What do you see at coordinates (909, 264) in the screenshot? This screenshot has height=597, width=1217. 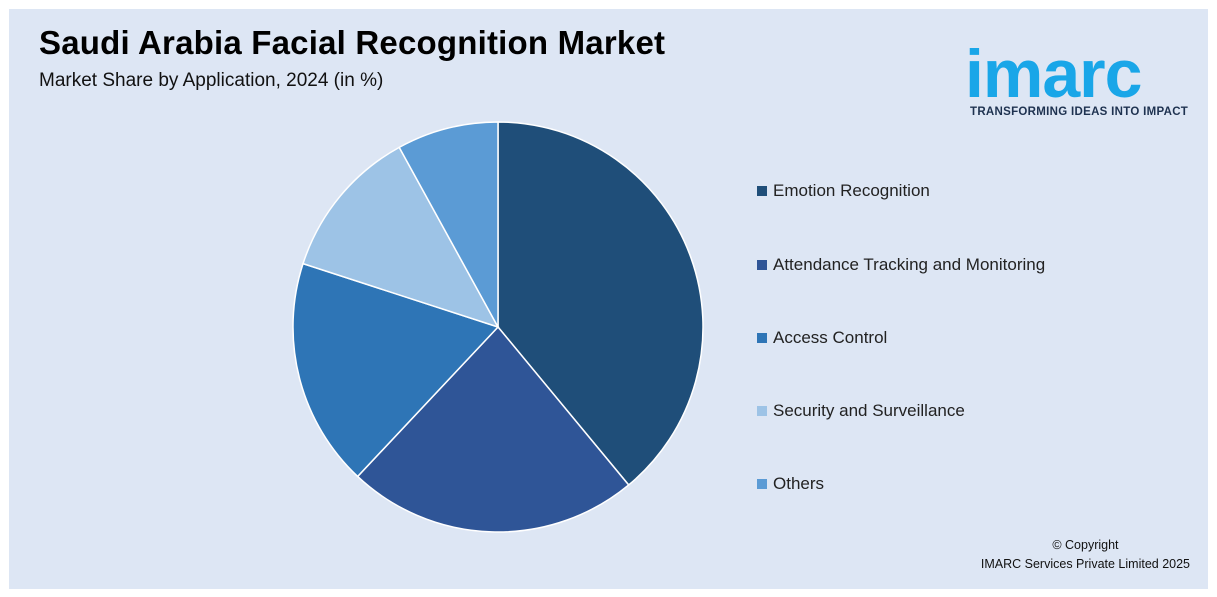 I see `legend-label: Attendance Tracking and Monitoring` at bounding box center [909, 264].